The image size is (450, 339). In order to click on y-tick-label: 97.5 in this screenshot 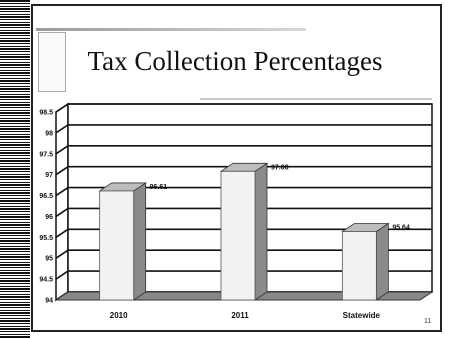, I will do `click(46, 154)`.